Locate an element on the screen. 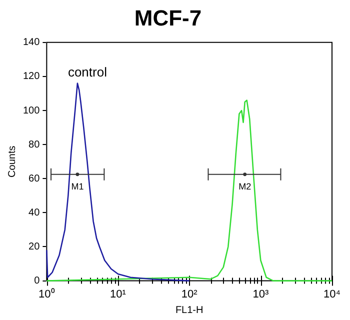  annotation: M2 is located at coordinates (245, 186).